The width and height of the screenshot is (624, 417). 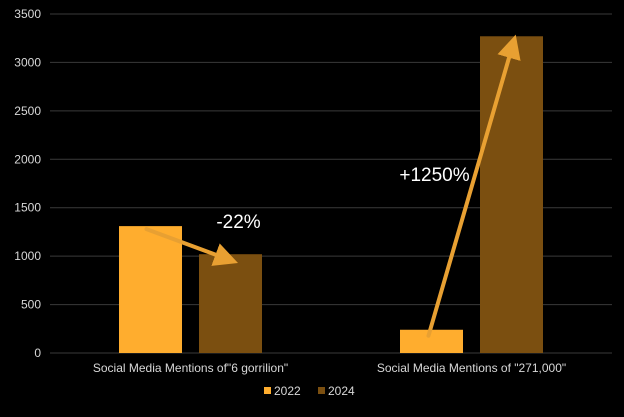 I want to click on legend-label-2024: 2024, so click(x=341, y=391).